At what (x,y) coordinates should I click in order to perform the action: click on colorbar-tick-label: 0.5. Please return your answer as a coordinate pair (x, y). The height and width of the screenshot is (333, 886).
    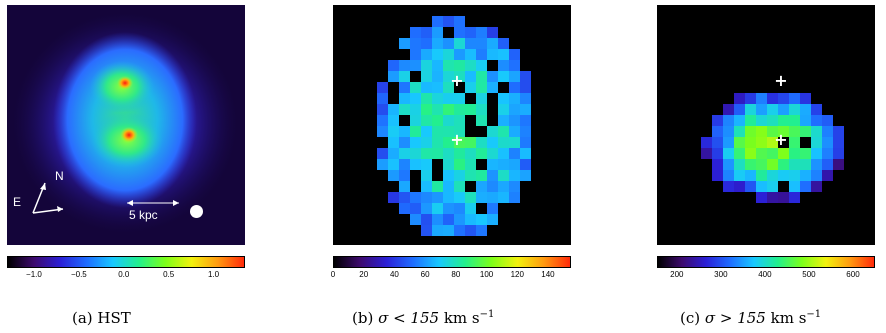
    Looking at the image, I should click on (169, 274).